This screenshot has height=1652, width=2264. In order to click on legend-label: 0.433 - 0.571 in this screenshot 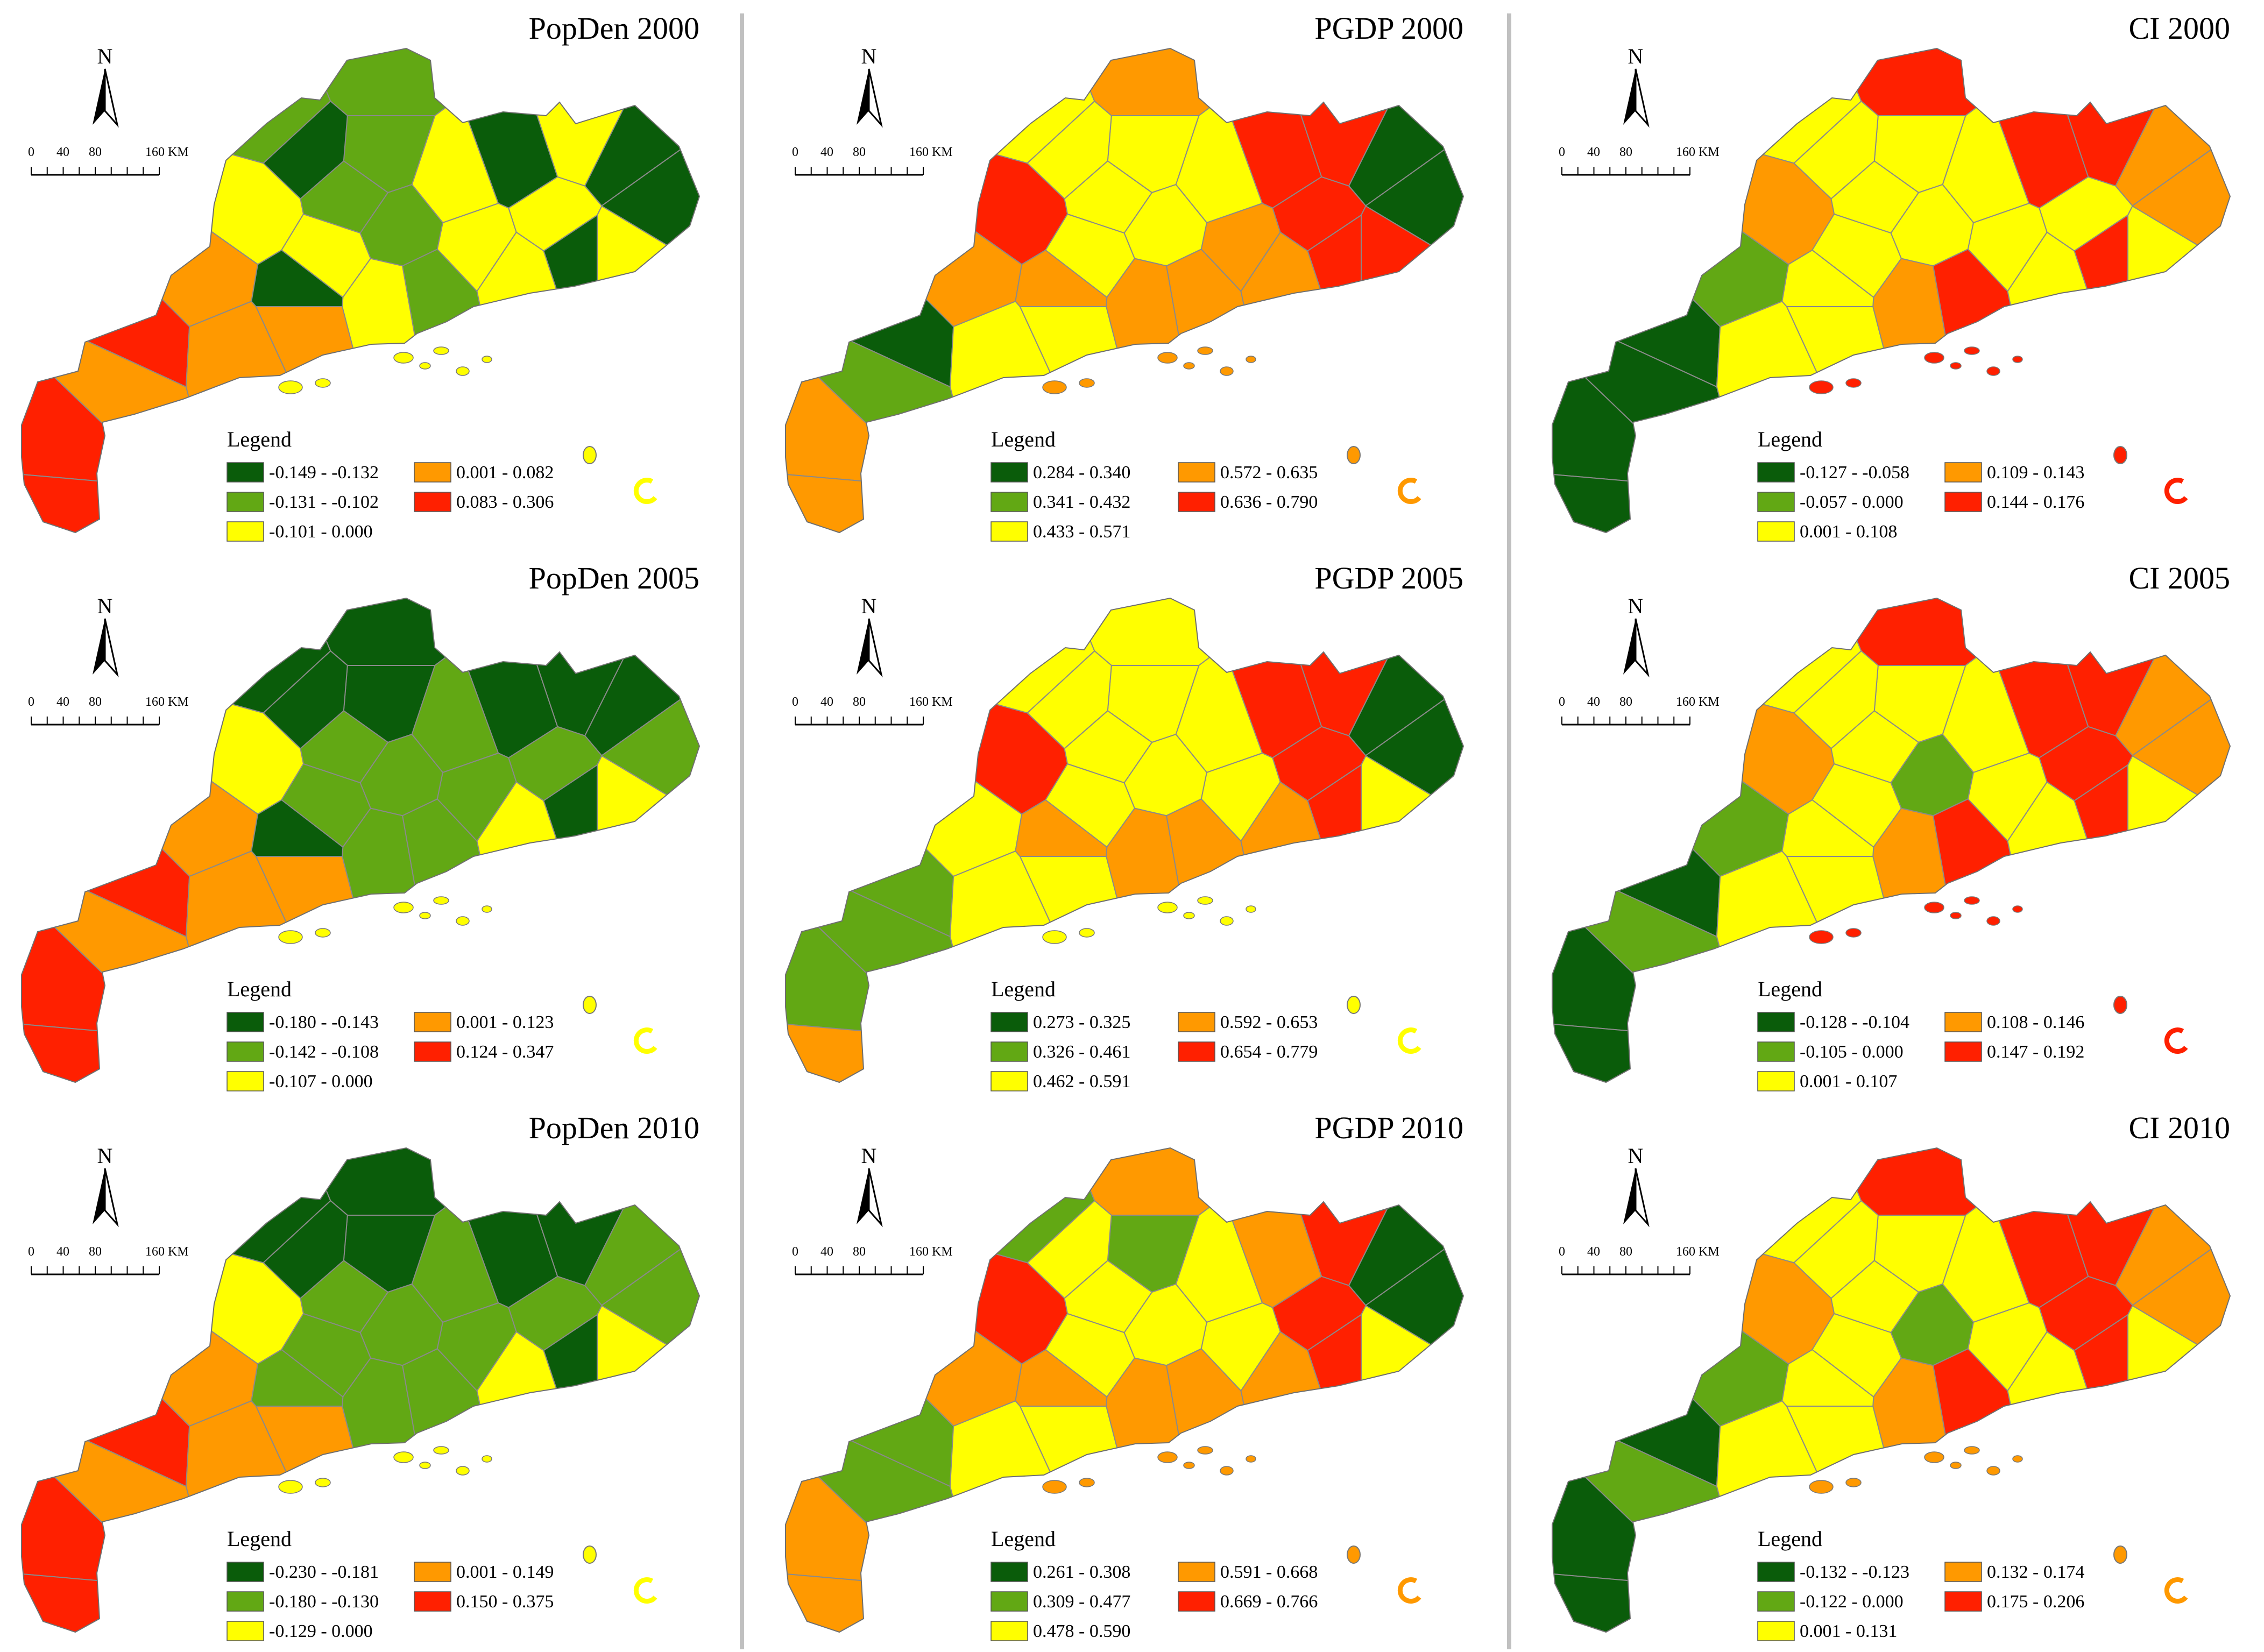, I will do `click(1081, 532)`.